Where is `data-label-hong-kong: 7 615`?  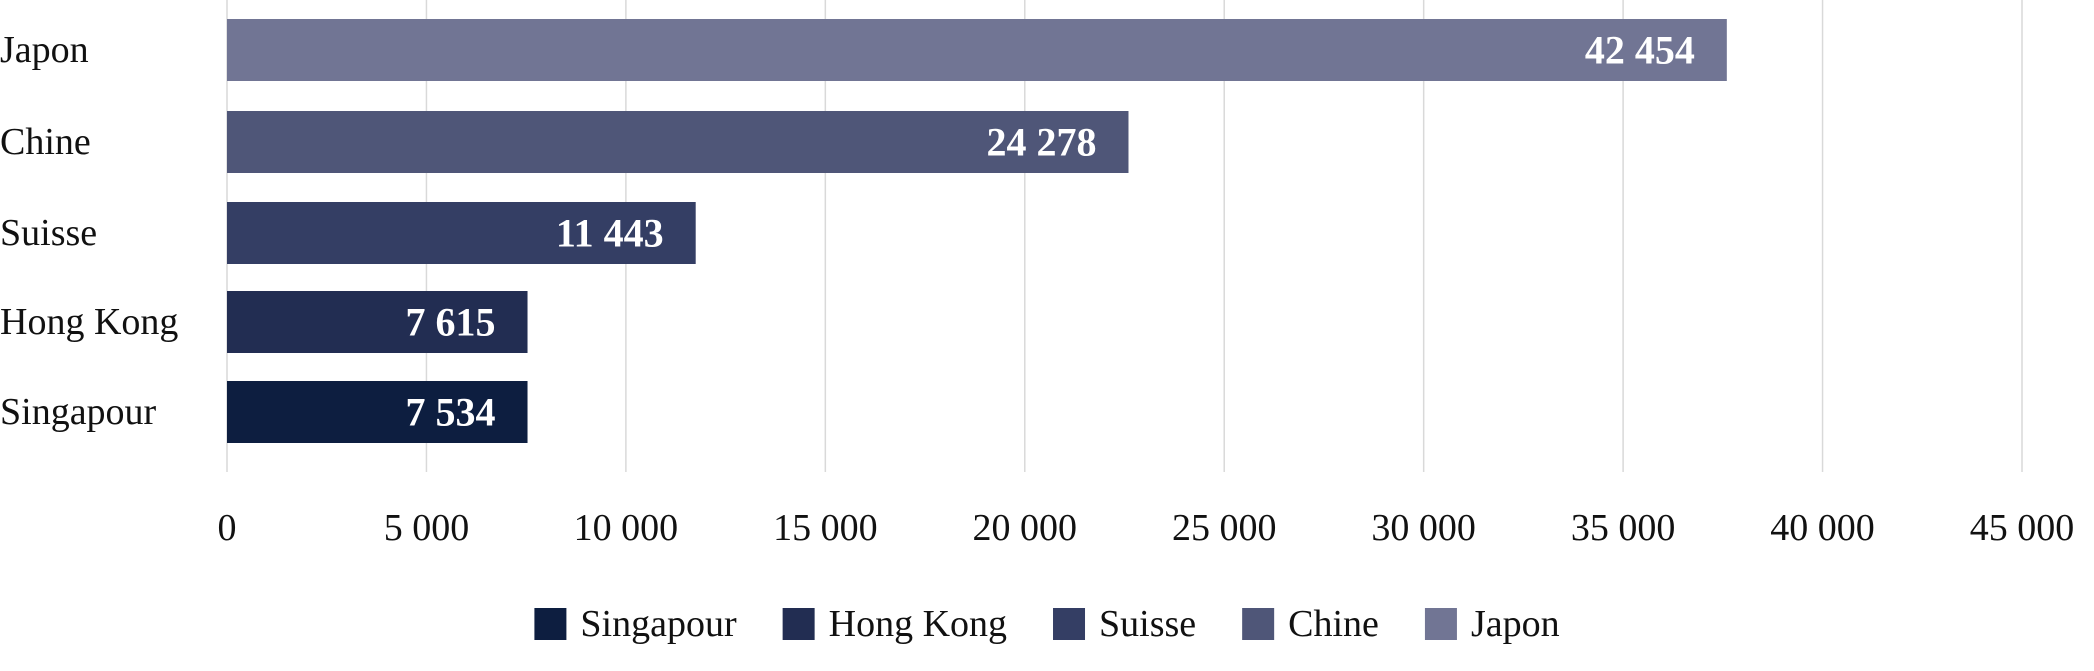 data-label-hong-kong: 7 615 is located at coordinates (451, 322).